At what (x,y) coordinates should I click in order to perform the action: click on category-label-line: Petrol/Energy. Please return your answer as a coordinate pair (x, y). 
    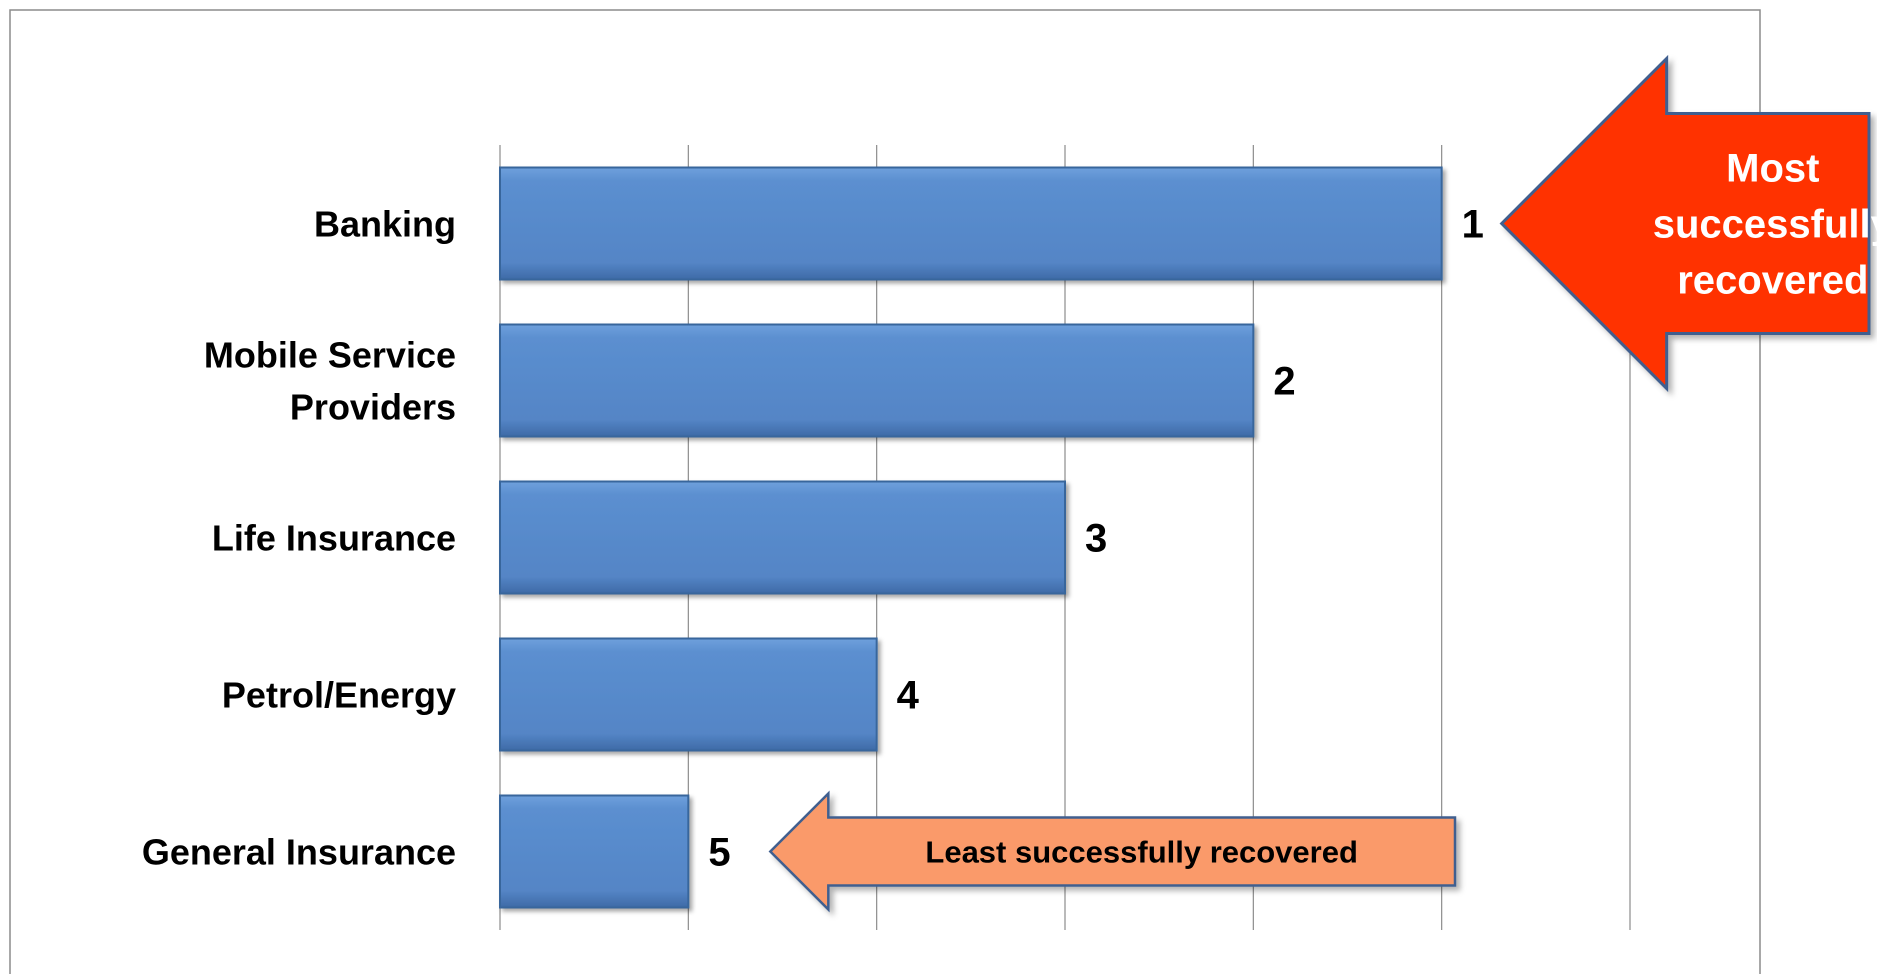
    Looking at the image, I should click on (339, 695).